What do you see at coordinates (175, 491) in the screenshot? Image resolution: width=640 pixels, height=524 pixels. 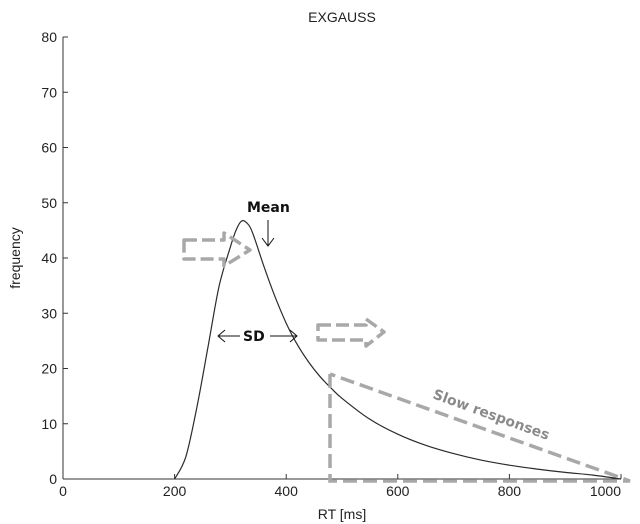 I see `x-tick-label: 200` at bounding box center [175, 491].